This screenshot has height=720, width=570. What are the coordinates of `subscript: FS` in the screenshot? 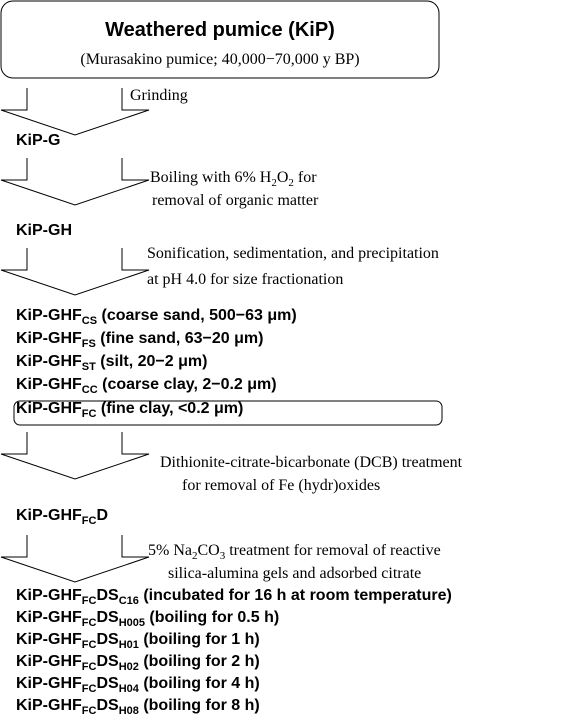 It's located at (89, 344).